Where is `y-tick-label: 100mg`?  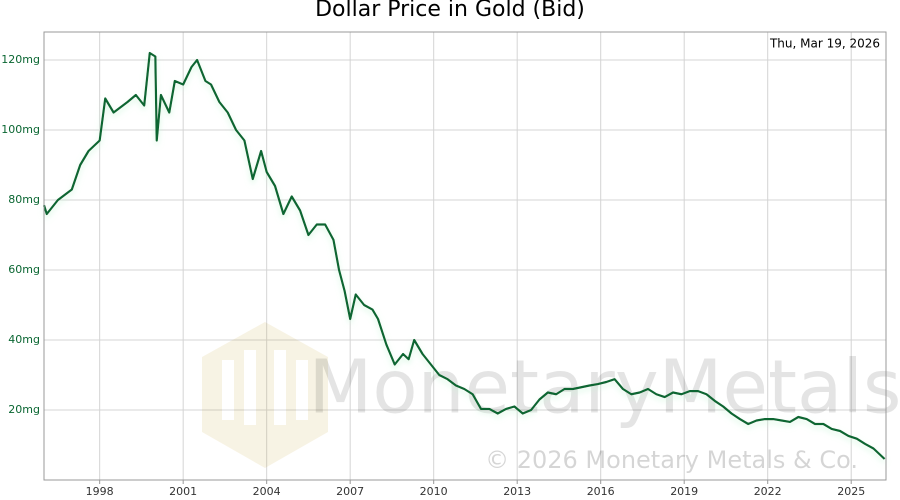 y-tick-label: 100mg is located at coordinates (20, 129).